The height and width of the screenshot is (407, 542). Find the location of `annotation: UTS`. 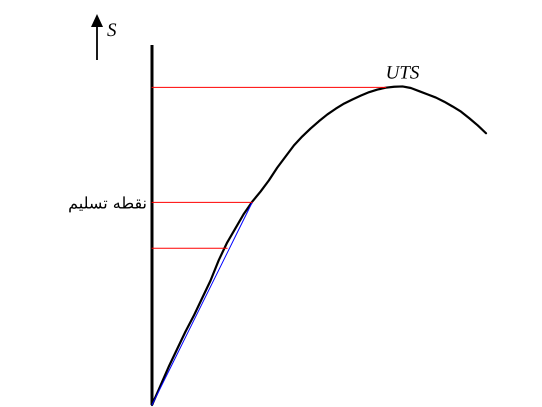

annotation: UTS is located at coordinates (403, 73).